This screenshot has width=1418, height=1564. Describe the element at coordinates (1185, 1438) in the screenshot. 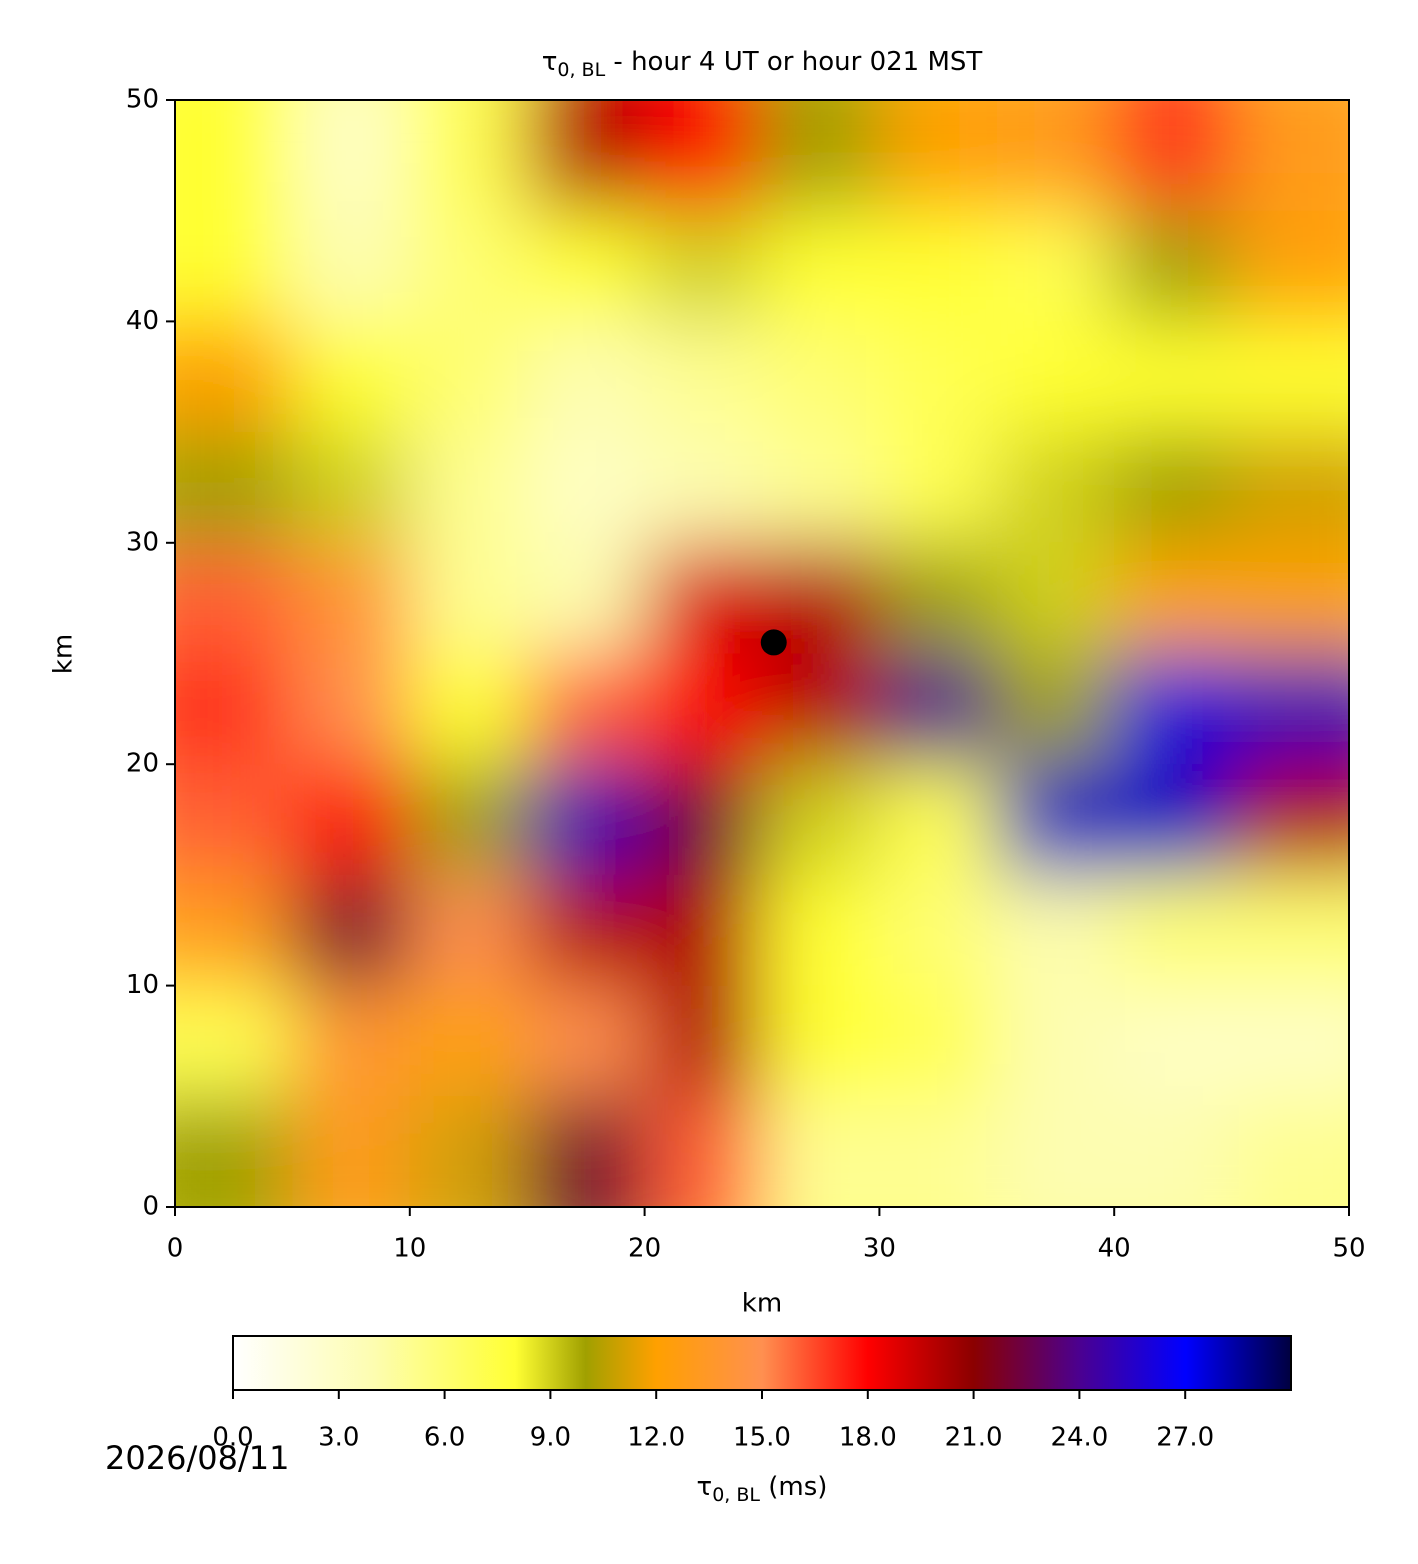

I see `colorbar-tick-label: 27.0` at that location.